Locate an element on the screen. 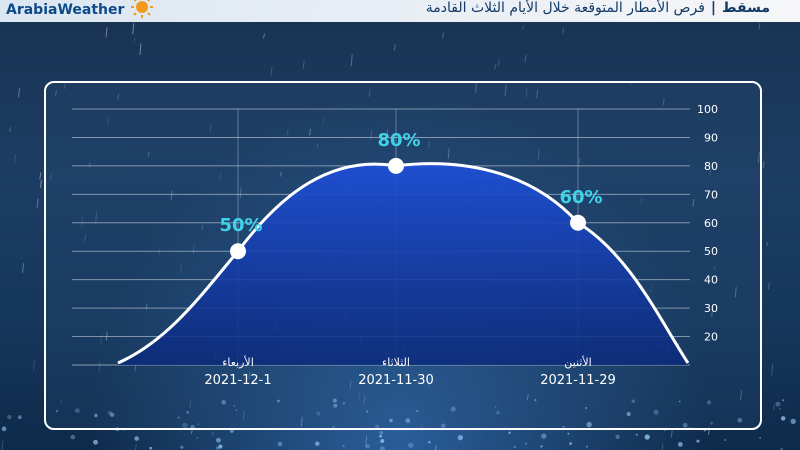  y-tick-label: 80 is located at coordinates (711, 166).